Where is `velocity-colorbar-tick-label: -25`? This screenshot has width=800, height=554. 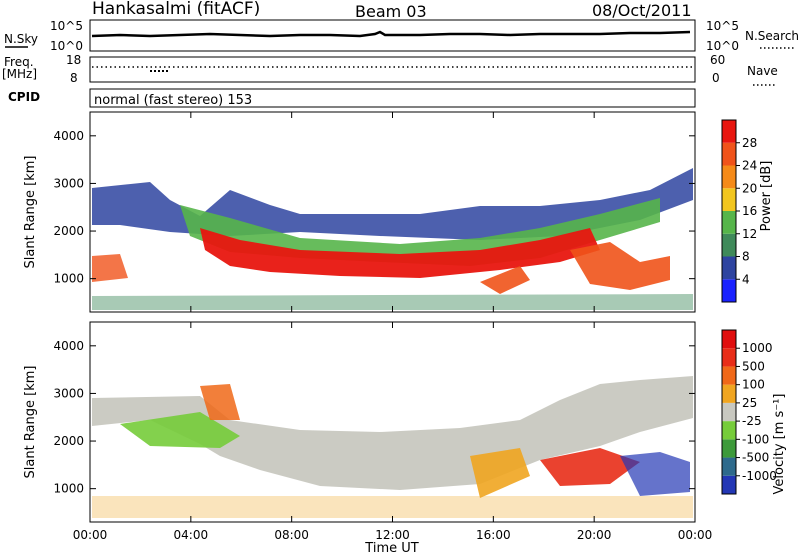 velocity-colorbar-tick-label: -25 is located at coordinates (752, 421).